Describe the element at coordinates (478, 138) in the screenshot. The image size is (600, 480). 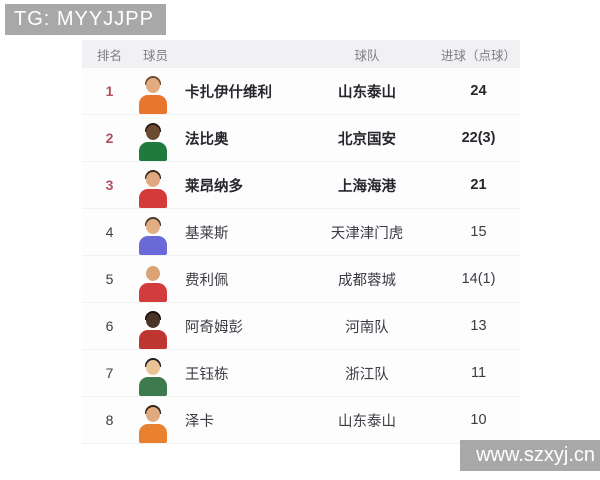
I see `goals-cell: 22(3)` at that location.